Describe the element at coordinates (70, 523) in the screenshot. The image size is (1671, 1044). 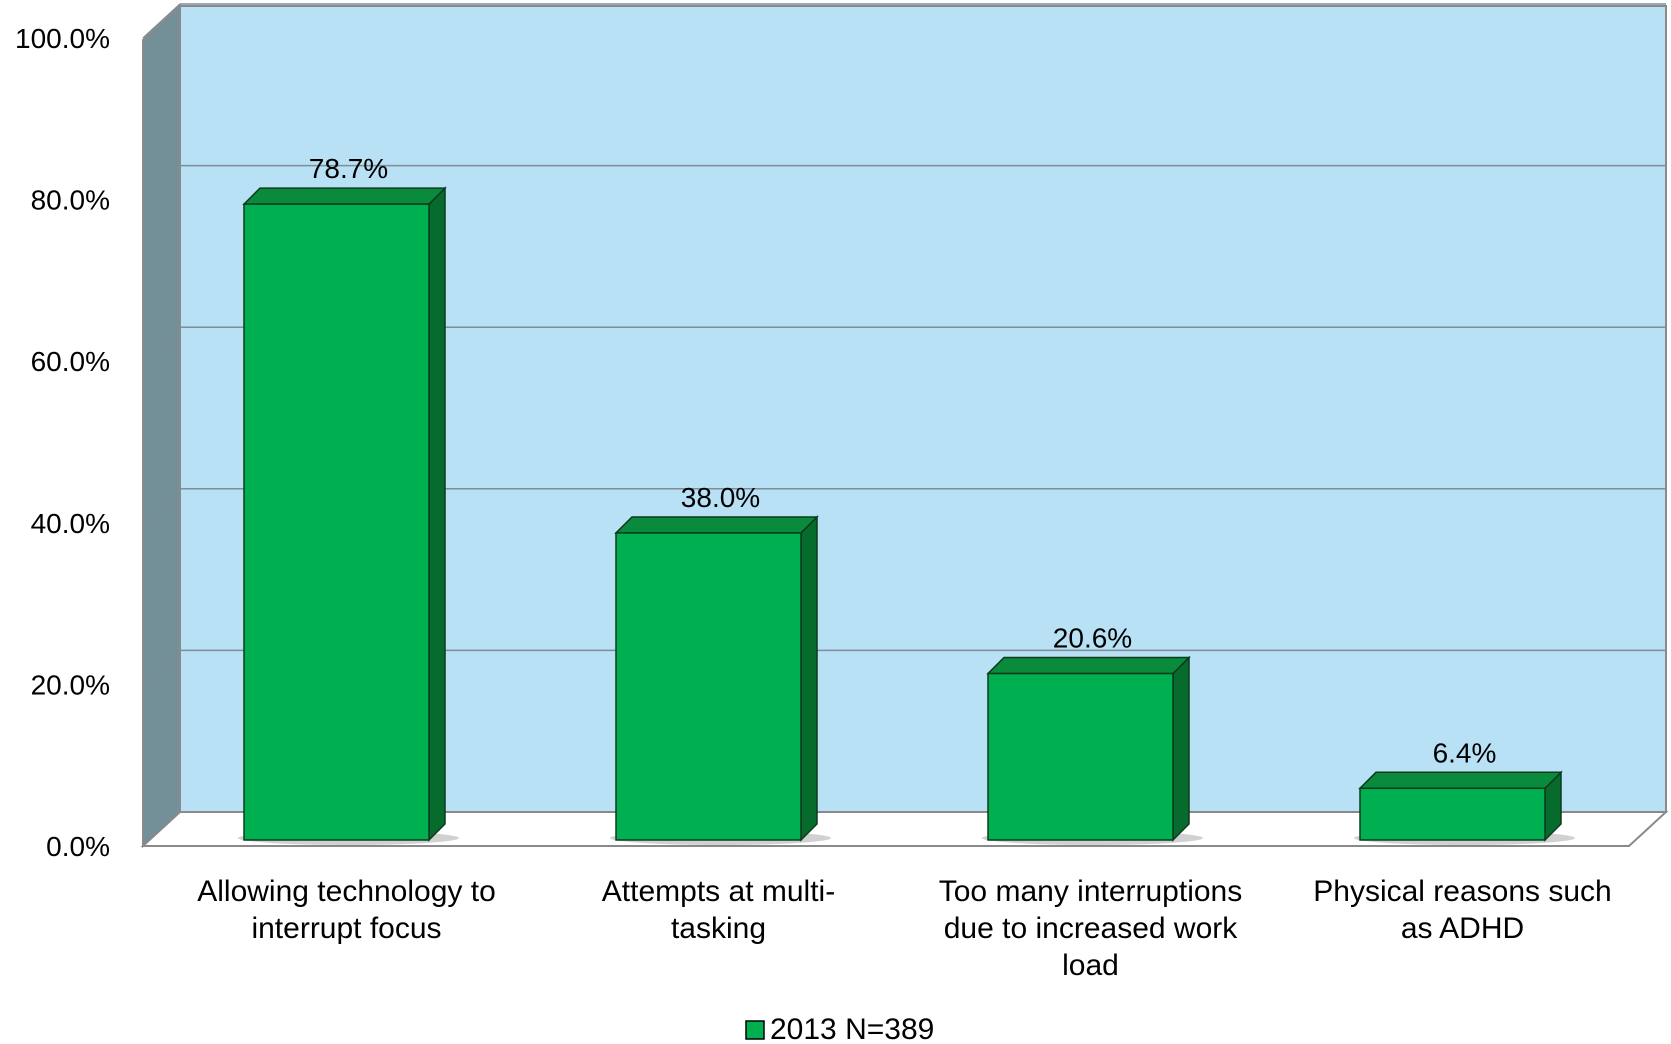
I see `y-tick-label: 40.0%` at that location.